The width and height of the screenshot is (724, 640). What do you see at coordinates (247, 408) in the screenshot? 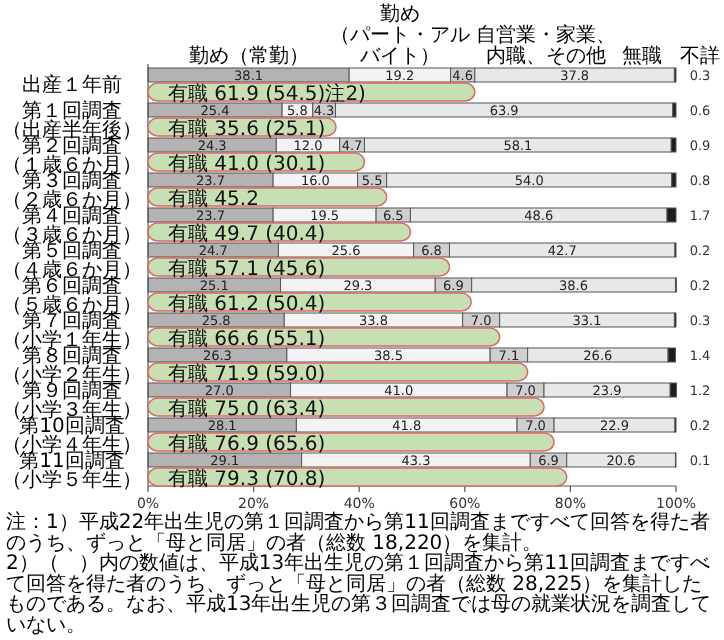
I see `data-label: 有職 75.0 (63.4)` at bounding box center [247, 408].